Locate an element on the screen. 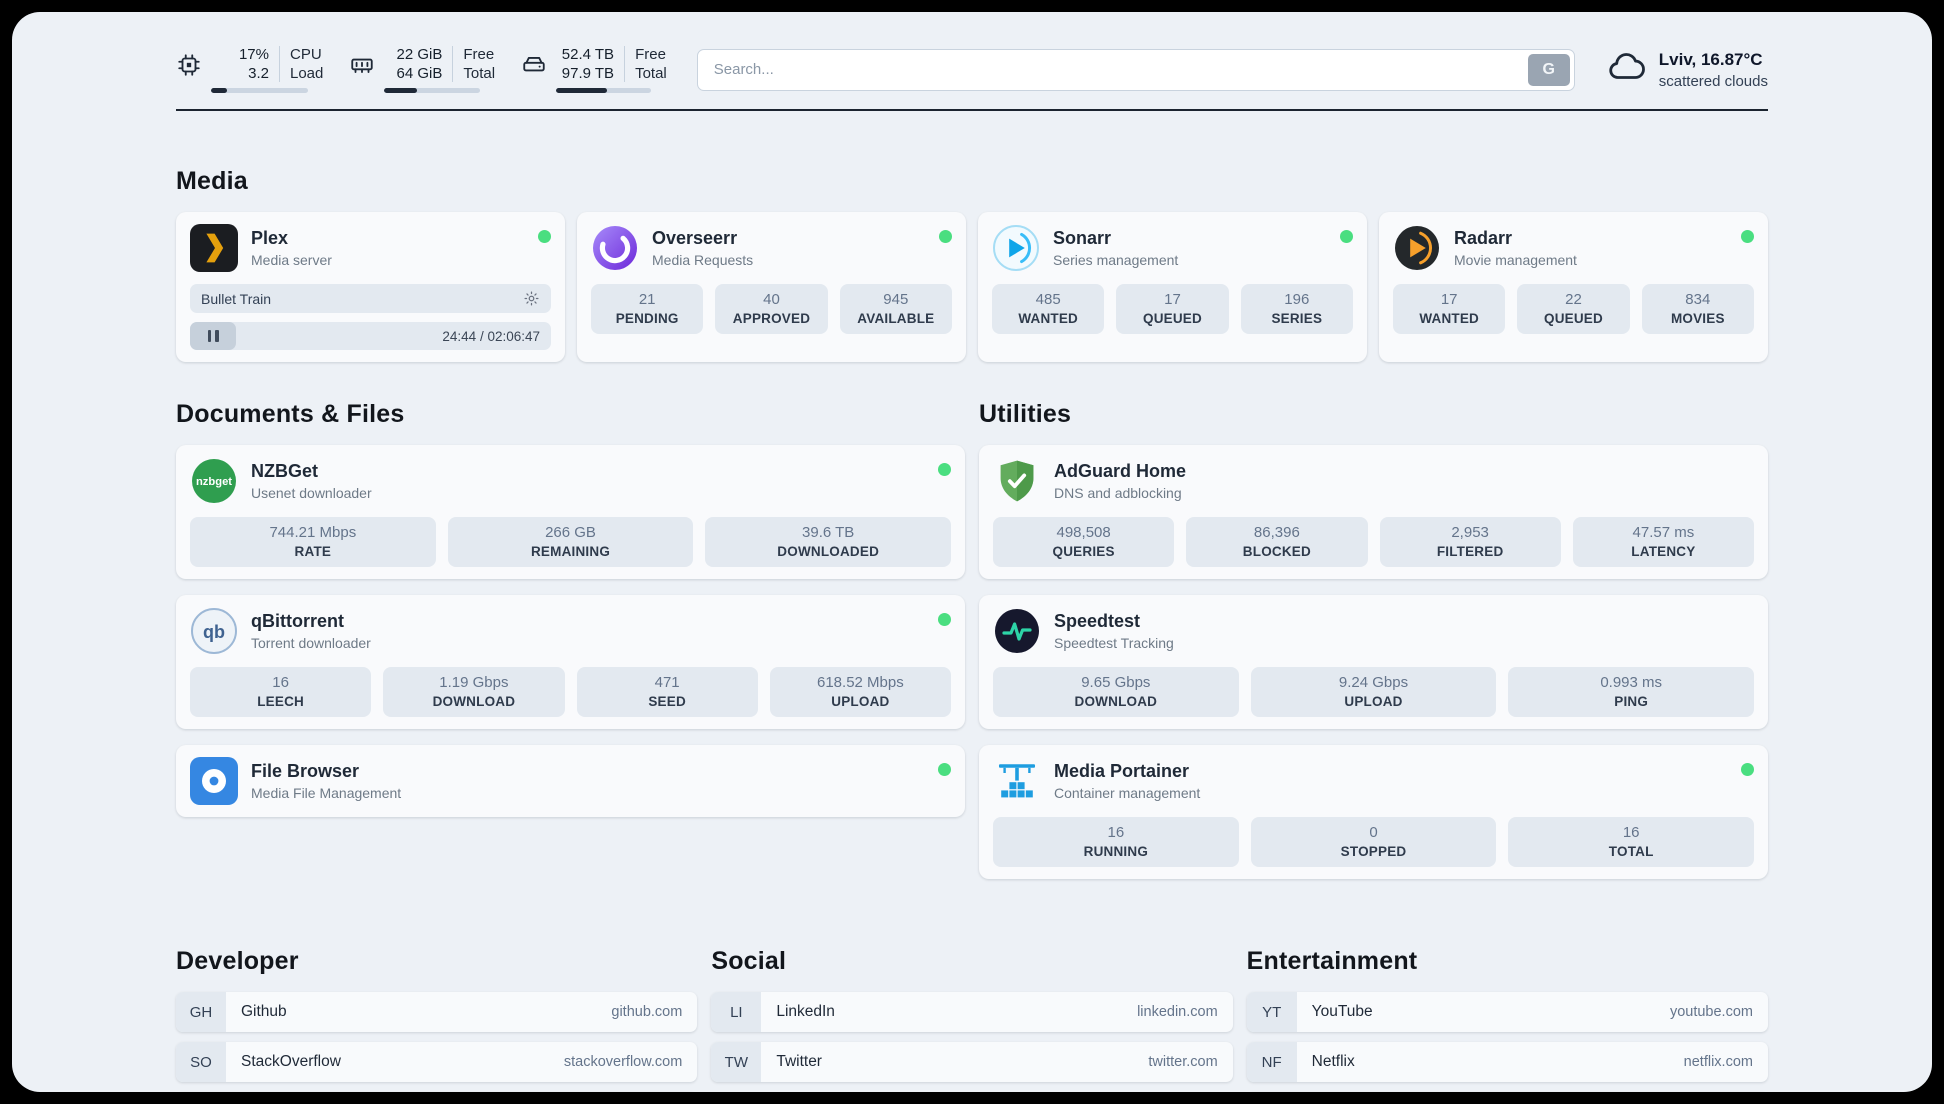 This screenshot has height=1104, width=1944. search-bar: G is located at coordinates (1135, 69).